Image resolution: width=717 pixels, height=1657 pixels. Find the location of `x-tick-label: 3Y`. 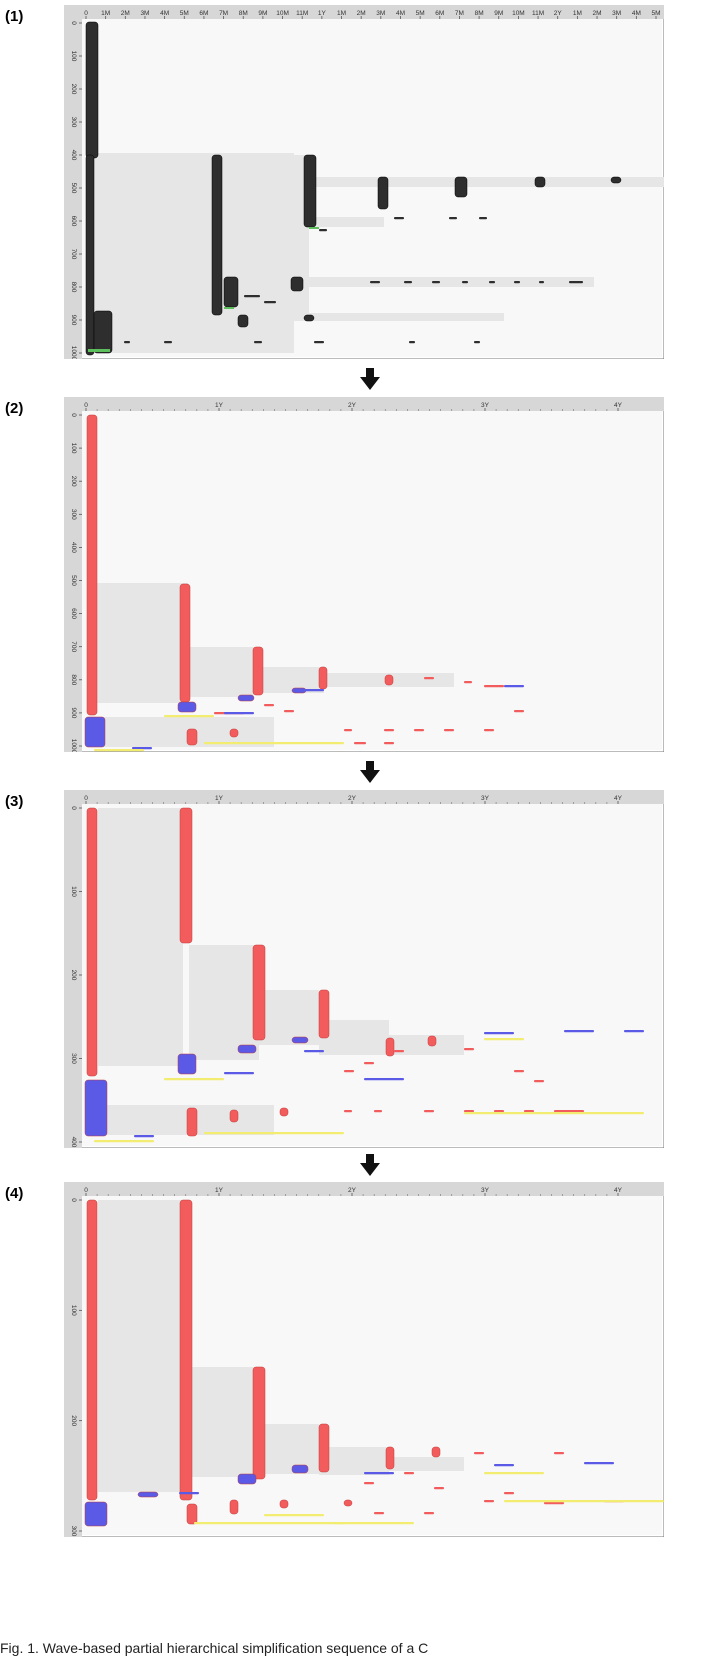

x-tick-label: 3Y is located at coordinates (485, 405).